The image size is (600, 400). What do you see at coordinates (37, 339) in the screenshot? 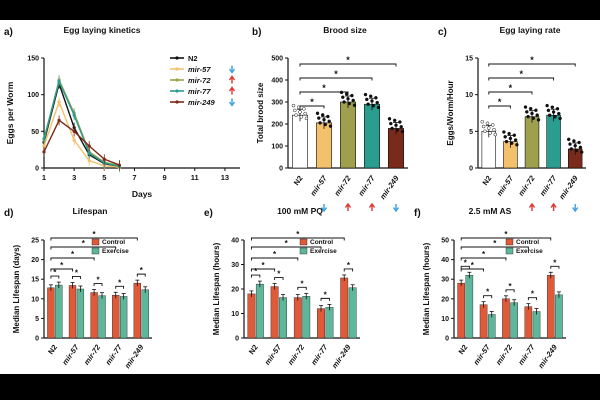
I see `d-y-tick-label: 0` at bounding box center [37, 339].